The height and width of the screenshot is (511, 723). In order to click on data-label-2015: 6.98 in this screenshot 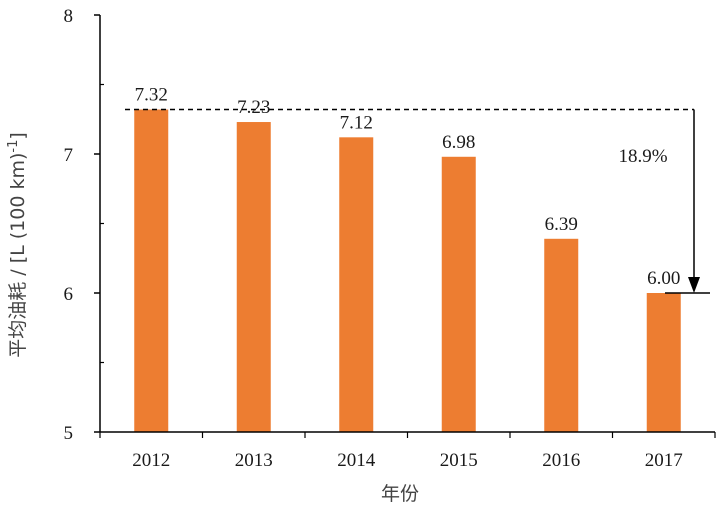, I will do `click(458, 142)`.